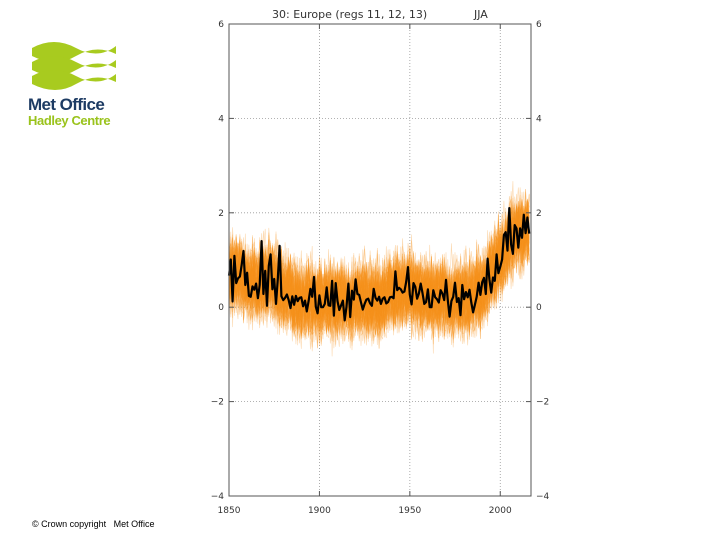  What do you see at coordinates (221, 119) in the screenshot?
I see `y-tick-label-left: 4` at bounding box center [221, 119].